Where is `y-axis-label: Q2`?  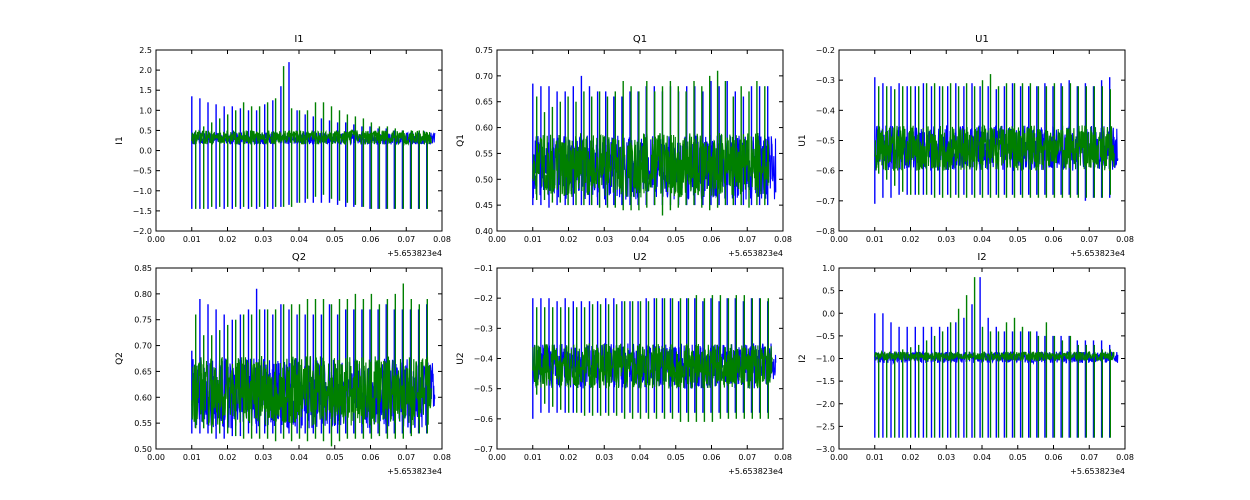 y-axis-label: Q2 is located at coordinates (120, 358).